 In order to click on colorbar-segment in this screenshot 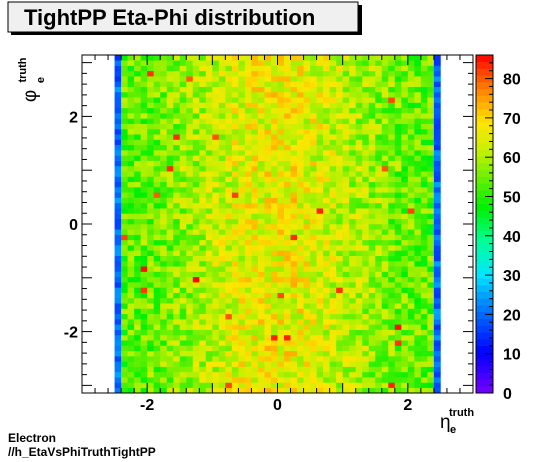, I will do `click(484, 79)`.